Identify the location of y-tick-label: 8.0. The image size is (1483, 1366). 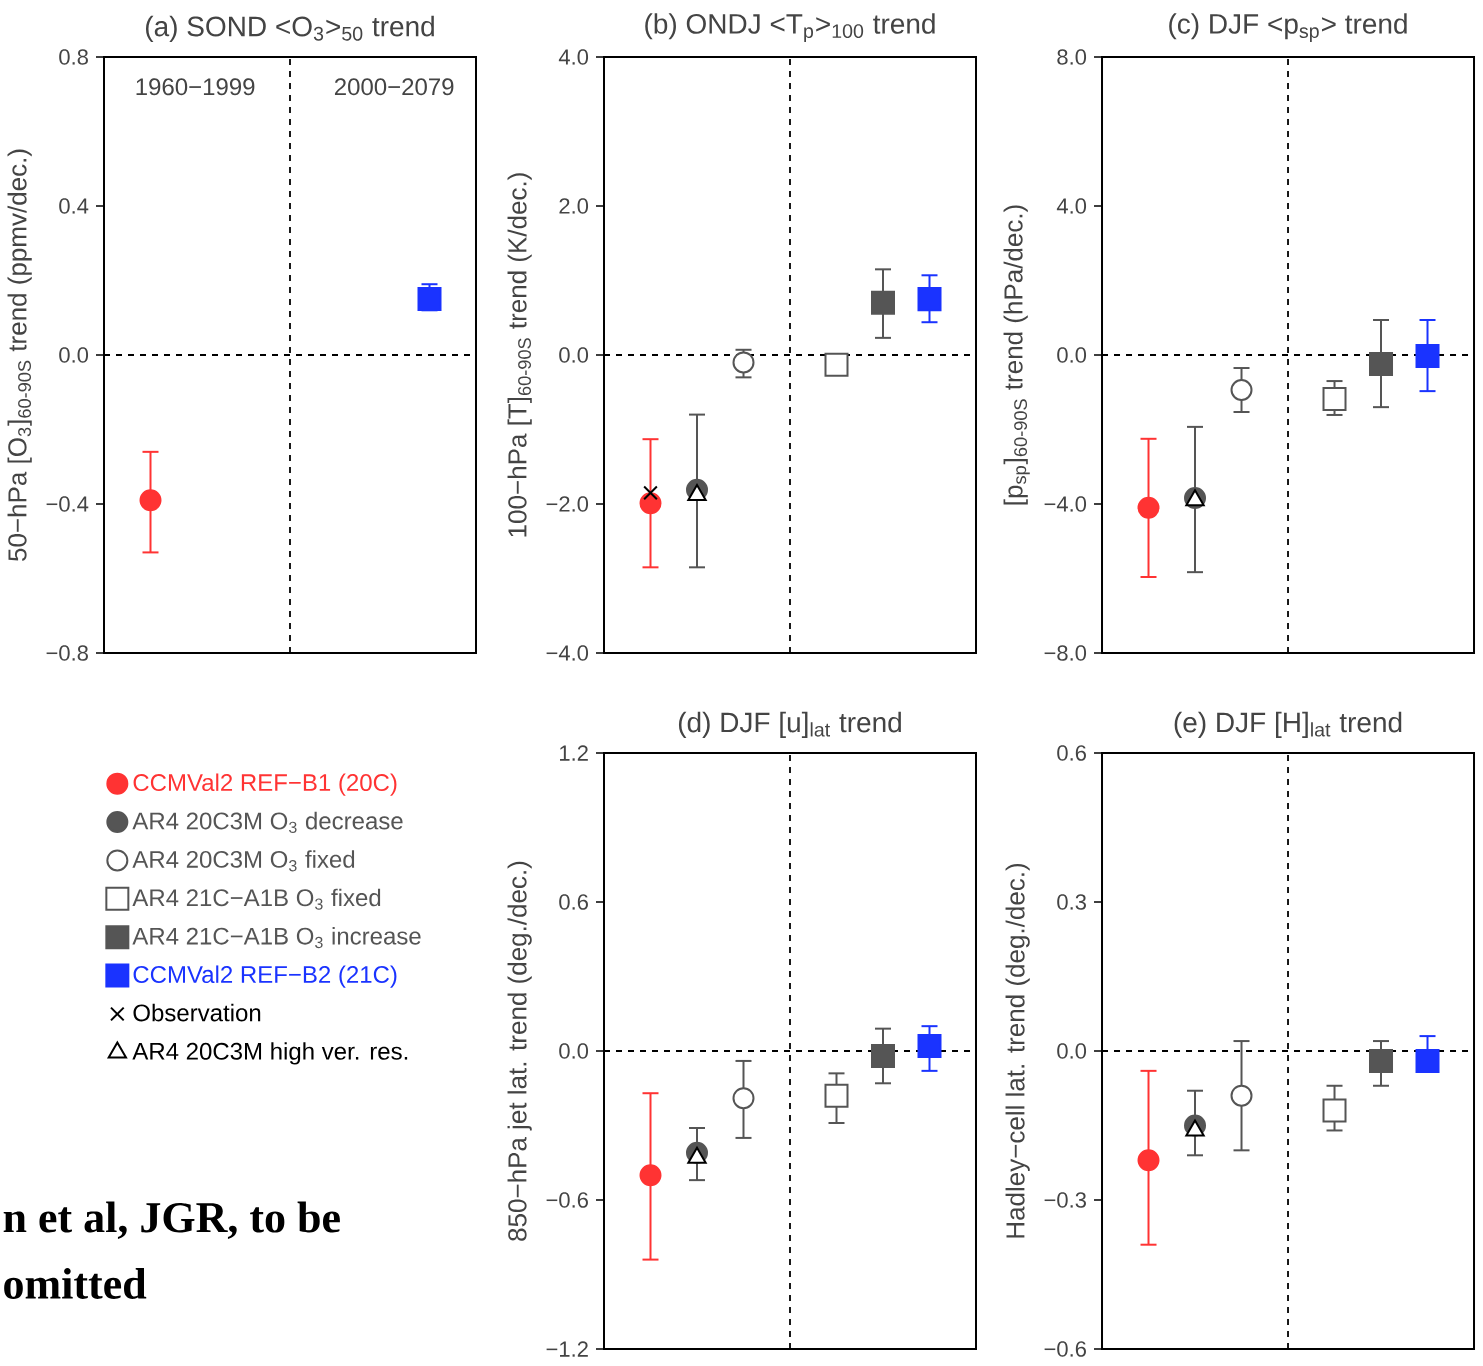
(1072, 57).